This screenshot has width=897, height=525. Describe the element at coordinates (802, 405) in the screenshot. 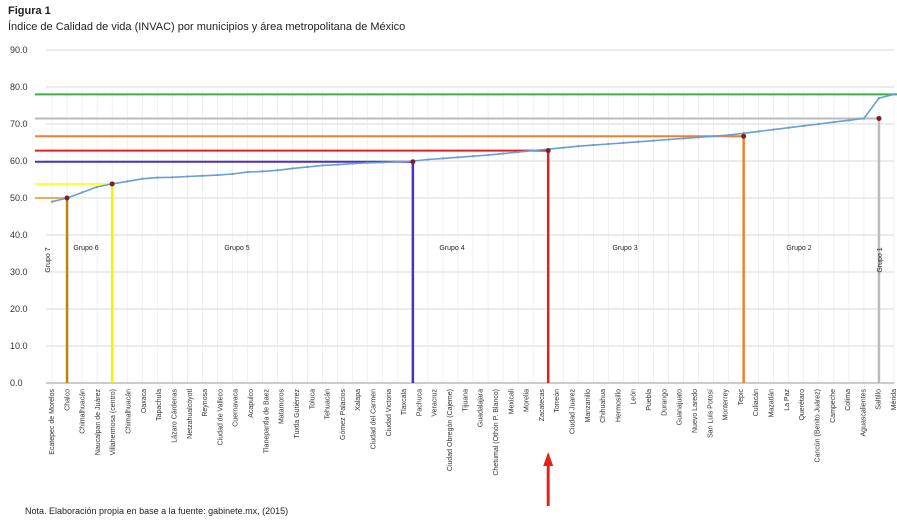

I see `x-tick-label: Querétaro` at that location.